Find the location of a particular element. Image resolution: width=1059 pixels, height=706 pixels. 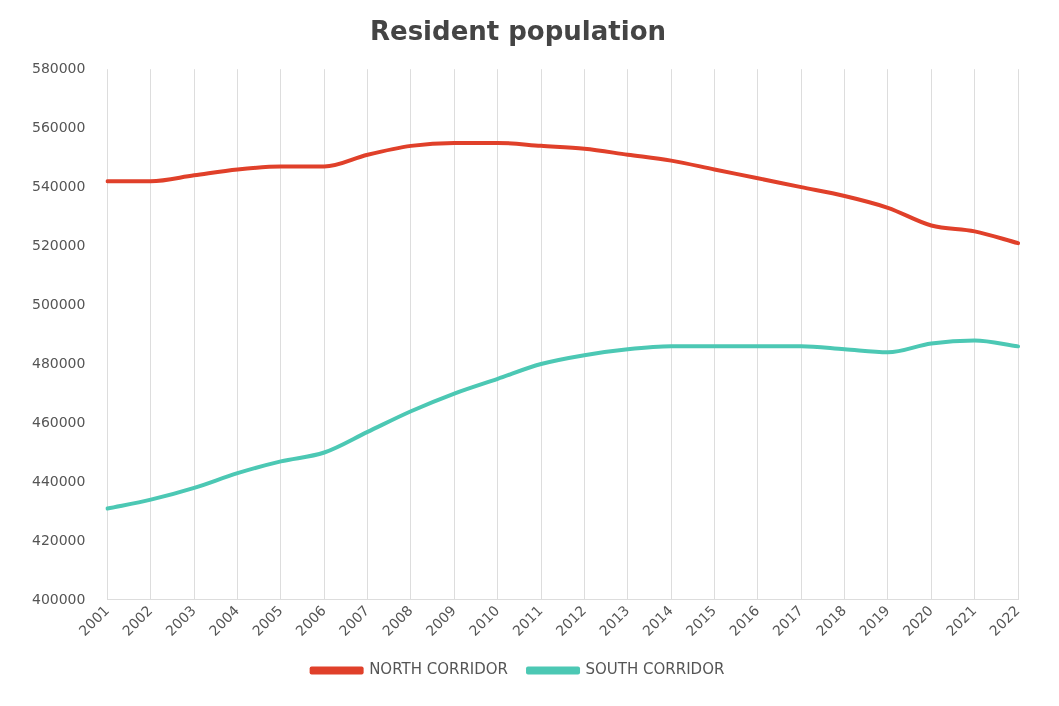

y-tick-label: 440000 is located at coordinates (58, 480).